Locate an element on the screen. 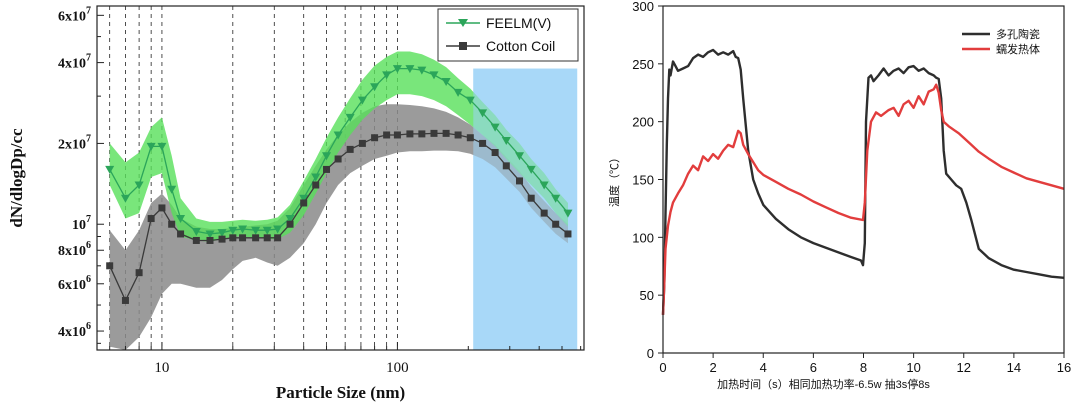 This screenshot has height=408, width=1080. x-tick-label: 16 is located at coordinates (1064, 367).